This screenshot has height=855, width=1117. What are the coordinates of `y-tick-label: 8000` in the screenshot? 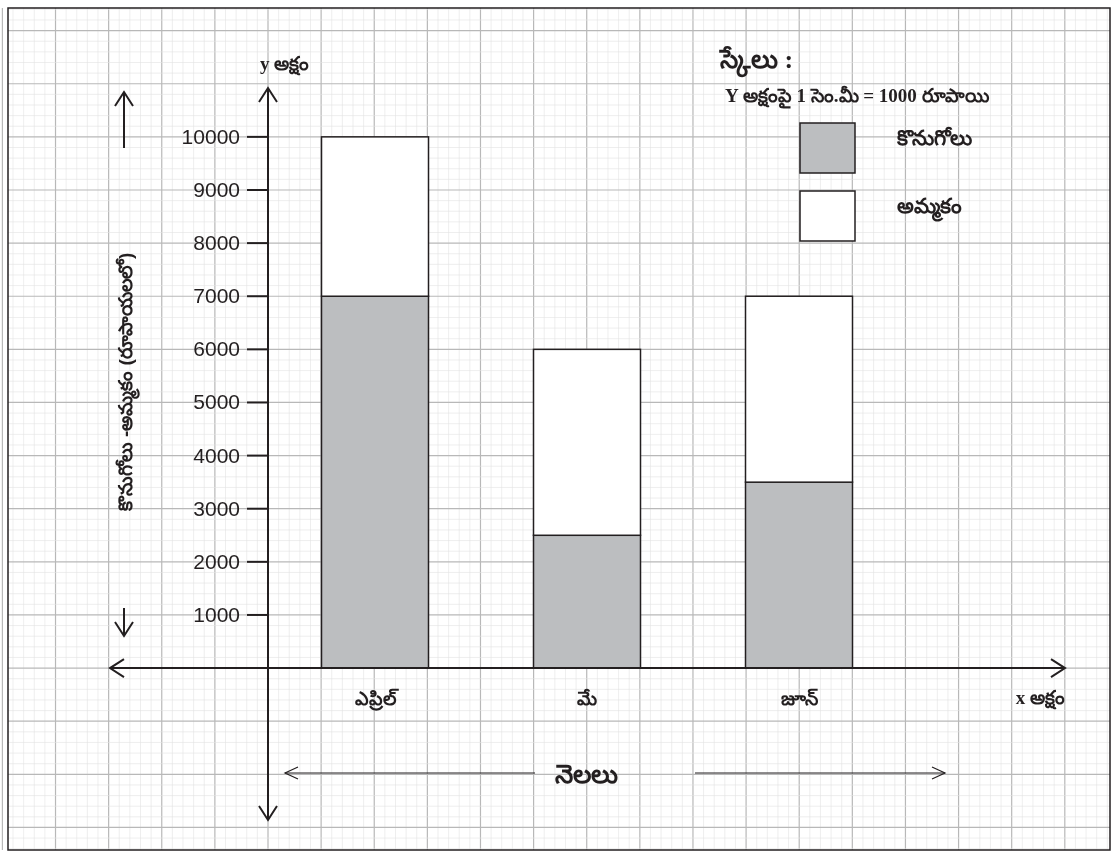 It's located at (216, 243).